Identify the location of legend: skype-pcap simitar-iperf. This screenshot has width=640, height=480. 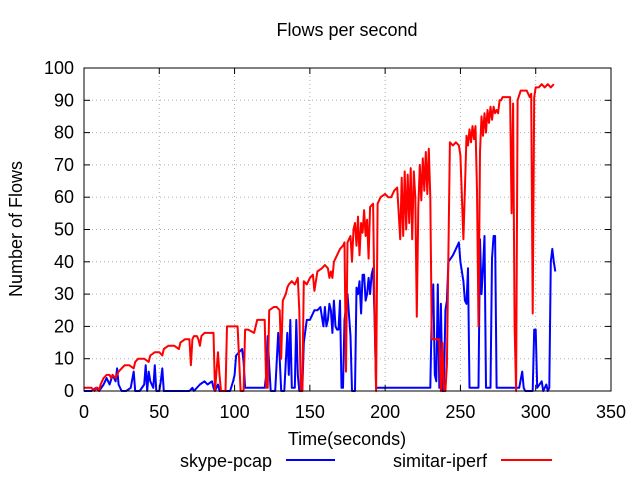
(366, 461).